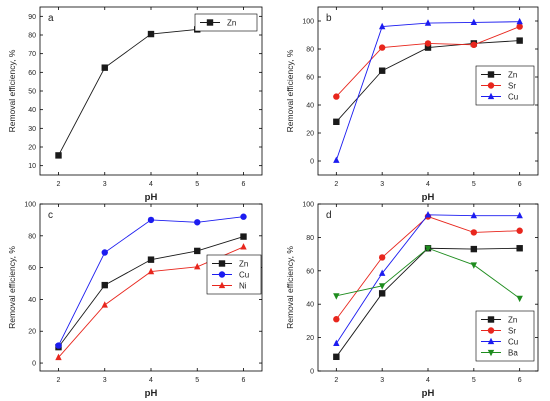 The height and width of the screenshot is (401, 550). What do you see at coordinates (329, 215) in the screenshot?
I see `panel-label: d` at bounding box center [329, 215].